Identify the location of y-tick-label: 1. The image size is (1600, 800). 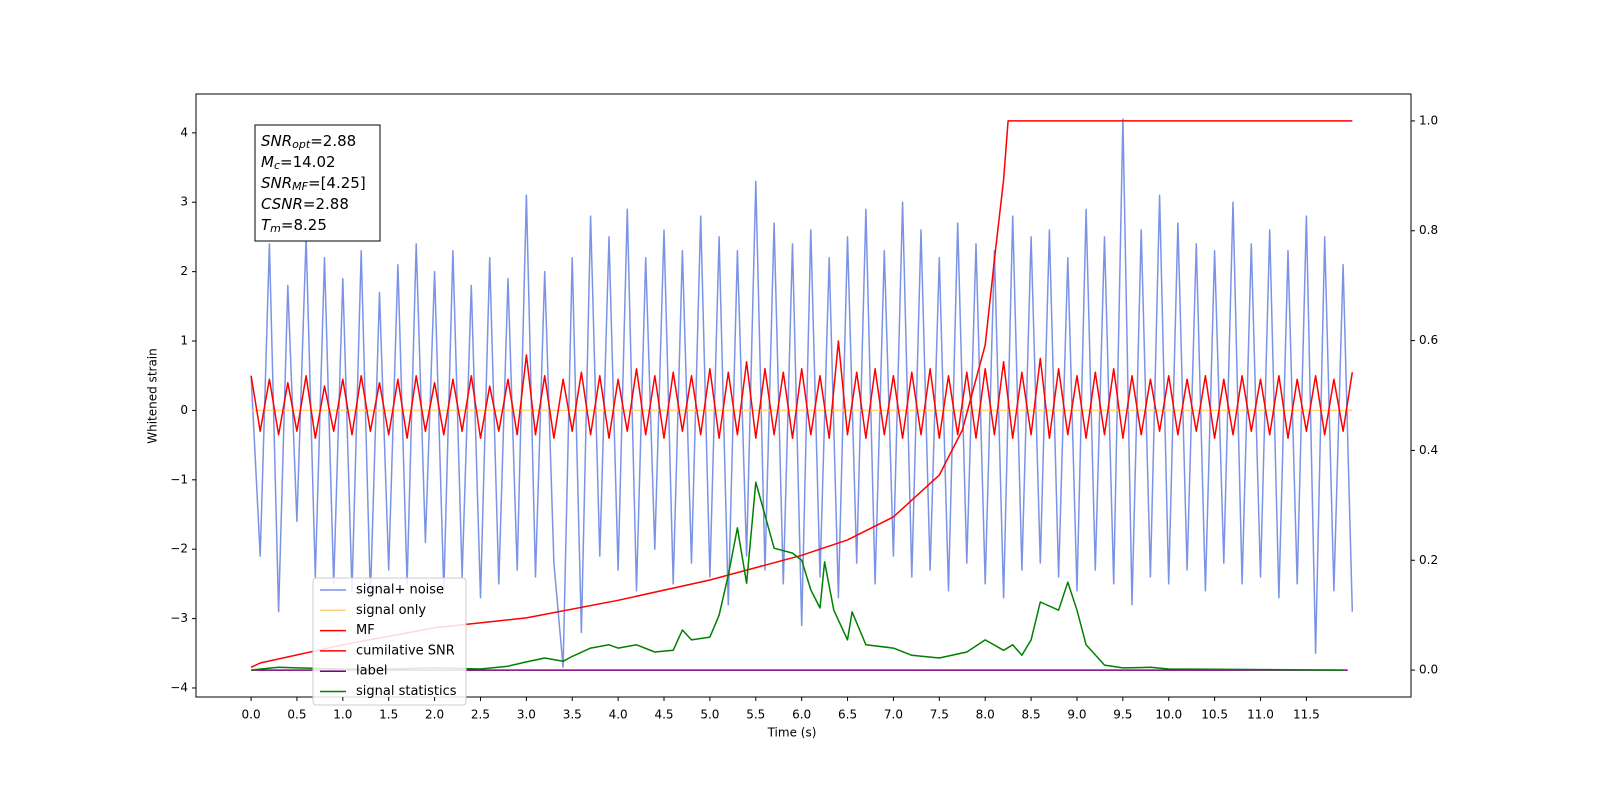
(184, 341).